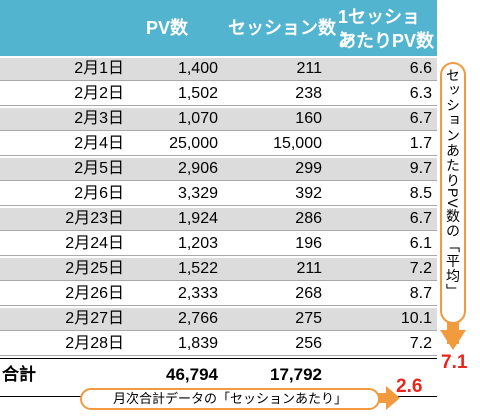 This screenshot has width=480, height=416. Describe the element at coordinates (197, 68) in the screenshot. I see `pv-cell: 1,400` at that location.